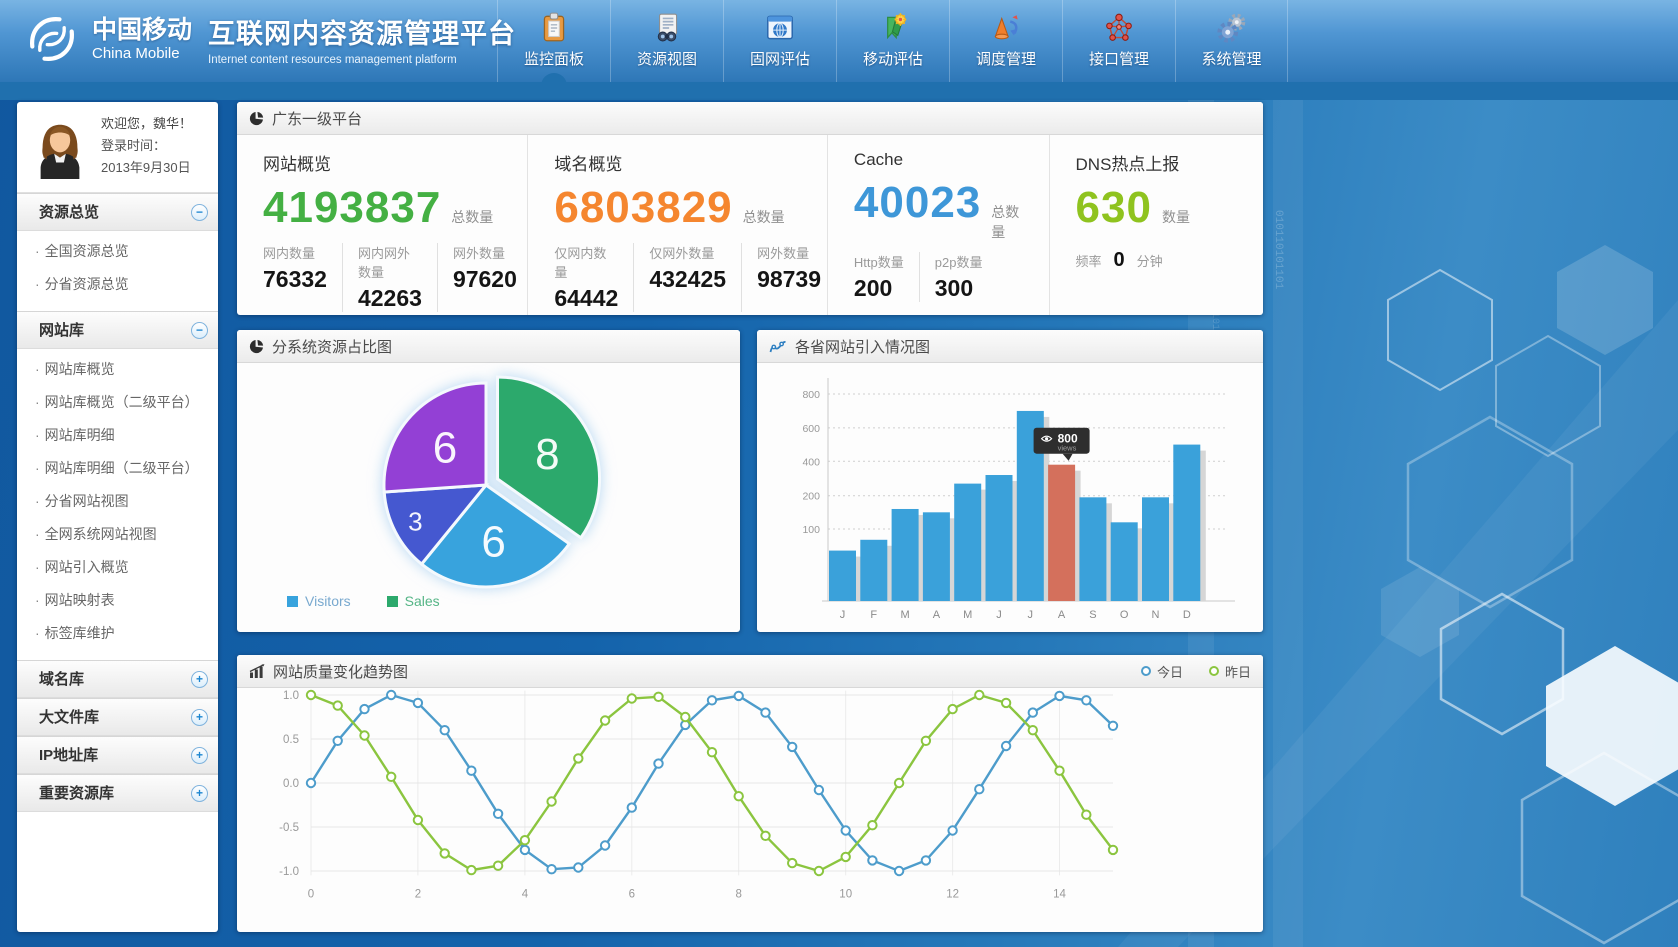 This screenshot has height=947, width=1678. What do you see at coordinates (1229, 671) in the screenshot?
I see `line-legend-item: 昨日` at bounding box center [1229, 671].